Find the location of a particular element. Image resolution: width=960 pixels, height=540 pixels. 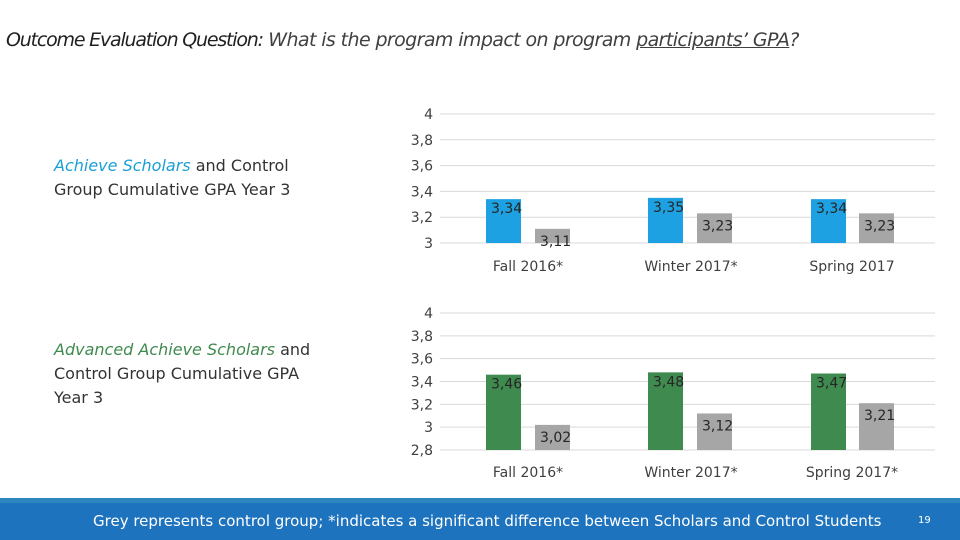

chart2-category-label: Spring 2017* is located at coordinates (852, 473).